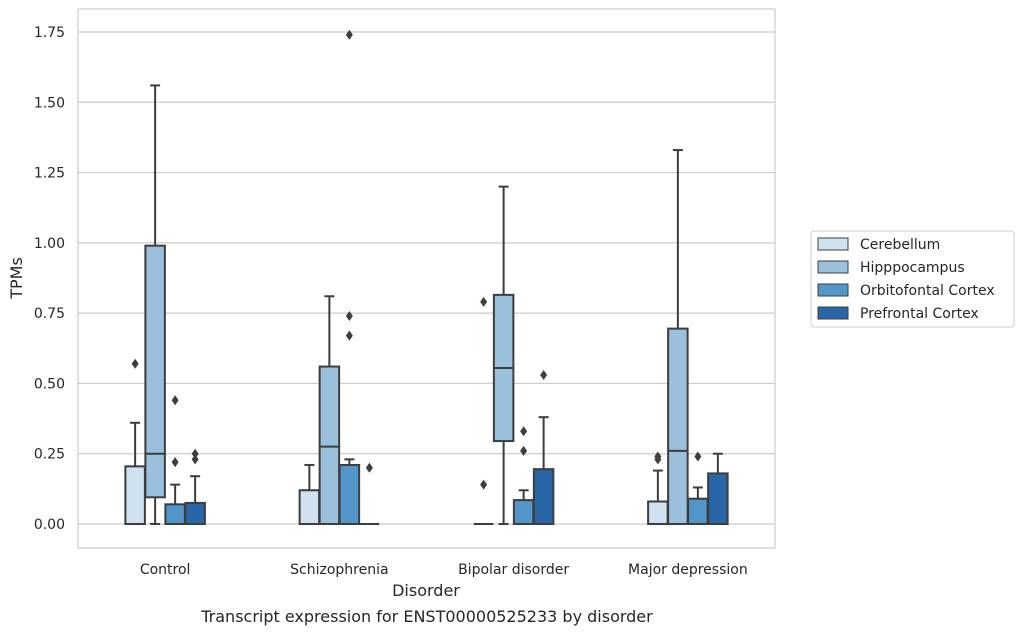 This screenshot has height=634, width=1023. What do you see at coordinates (483, 410) in the screenshot?
I see `box-cerebellum-bipolar-disorder` at bounding box center [483, 410].